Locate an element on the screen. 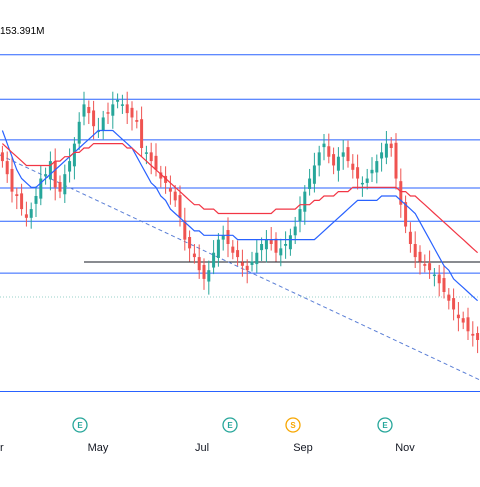 Image resolution: width=480 pixels, height=487 pixels. event-marker-label: S is located at coordinates (293, 425).